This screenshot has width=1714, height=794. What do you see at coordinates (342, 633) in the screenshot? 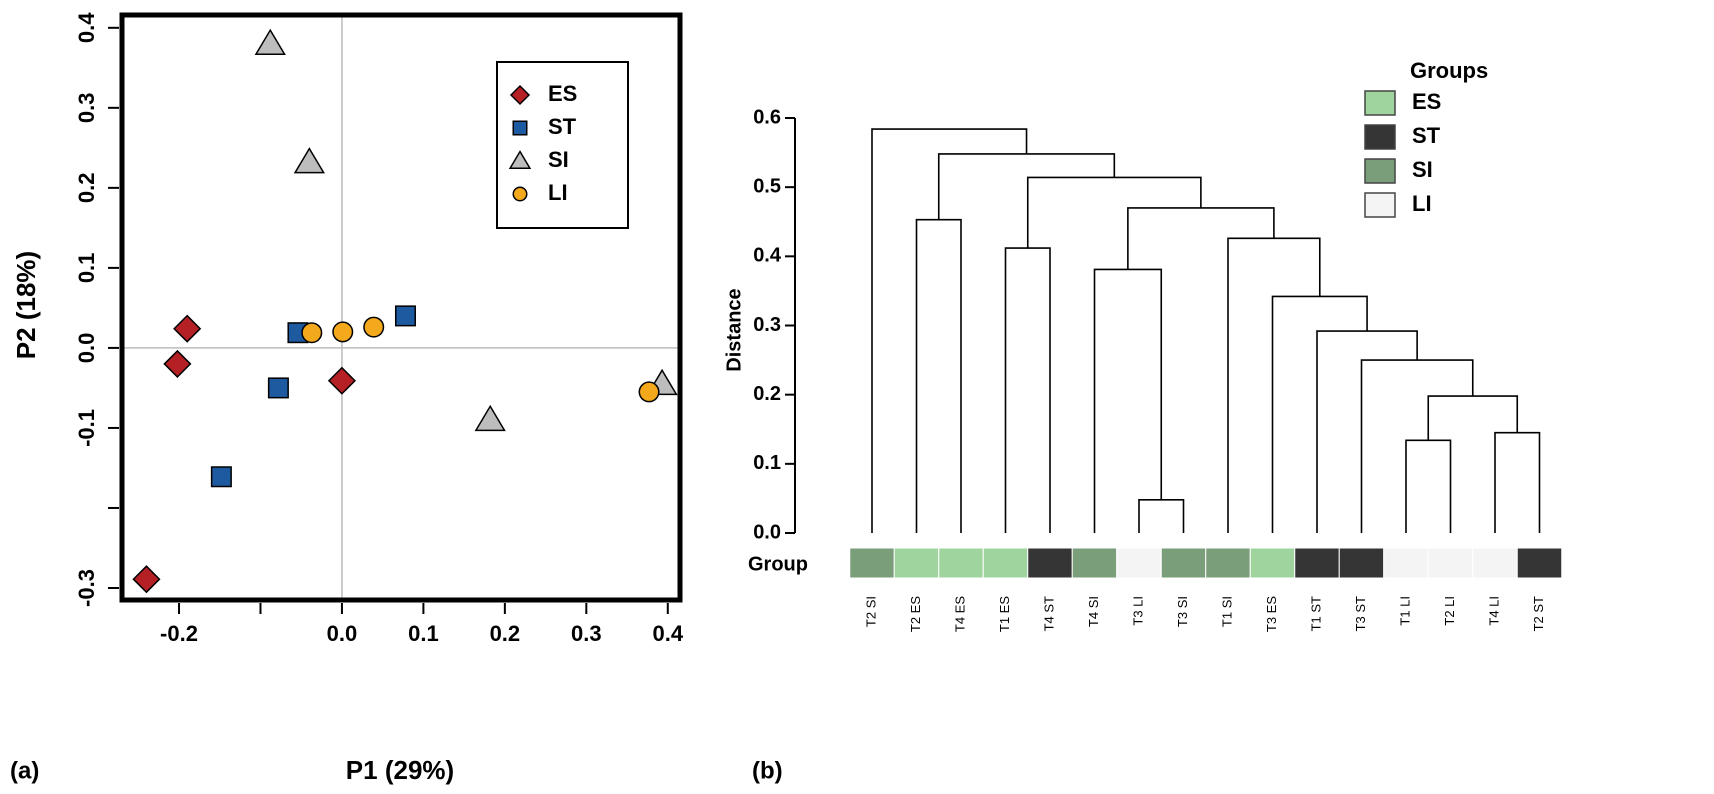
I see `x-tick-label: 0.0` at bounding box center [342, 633].